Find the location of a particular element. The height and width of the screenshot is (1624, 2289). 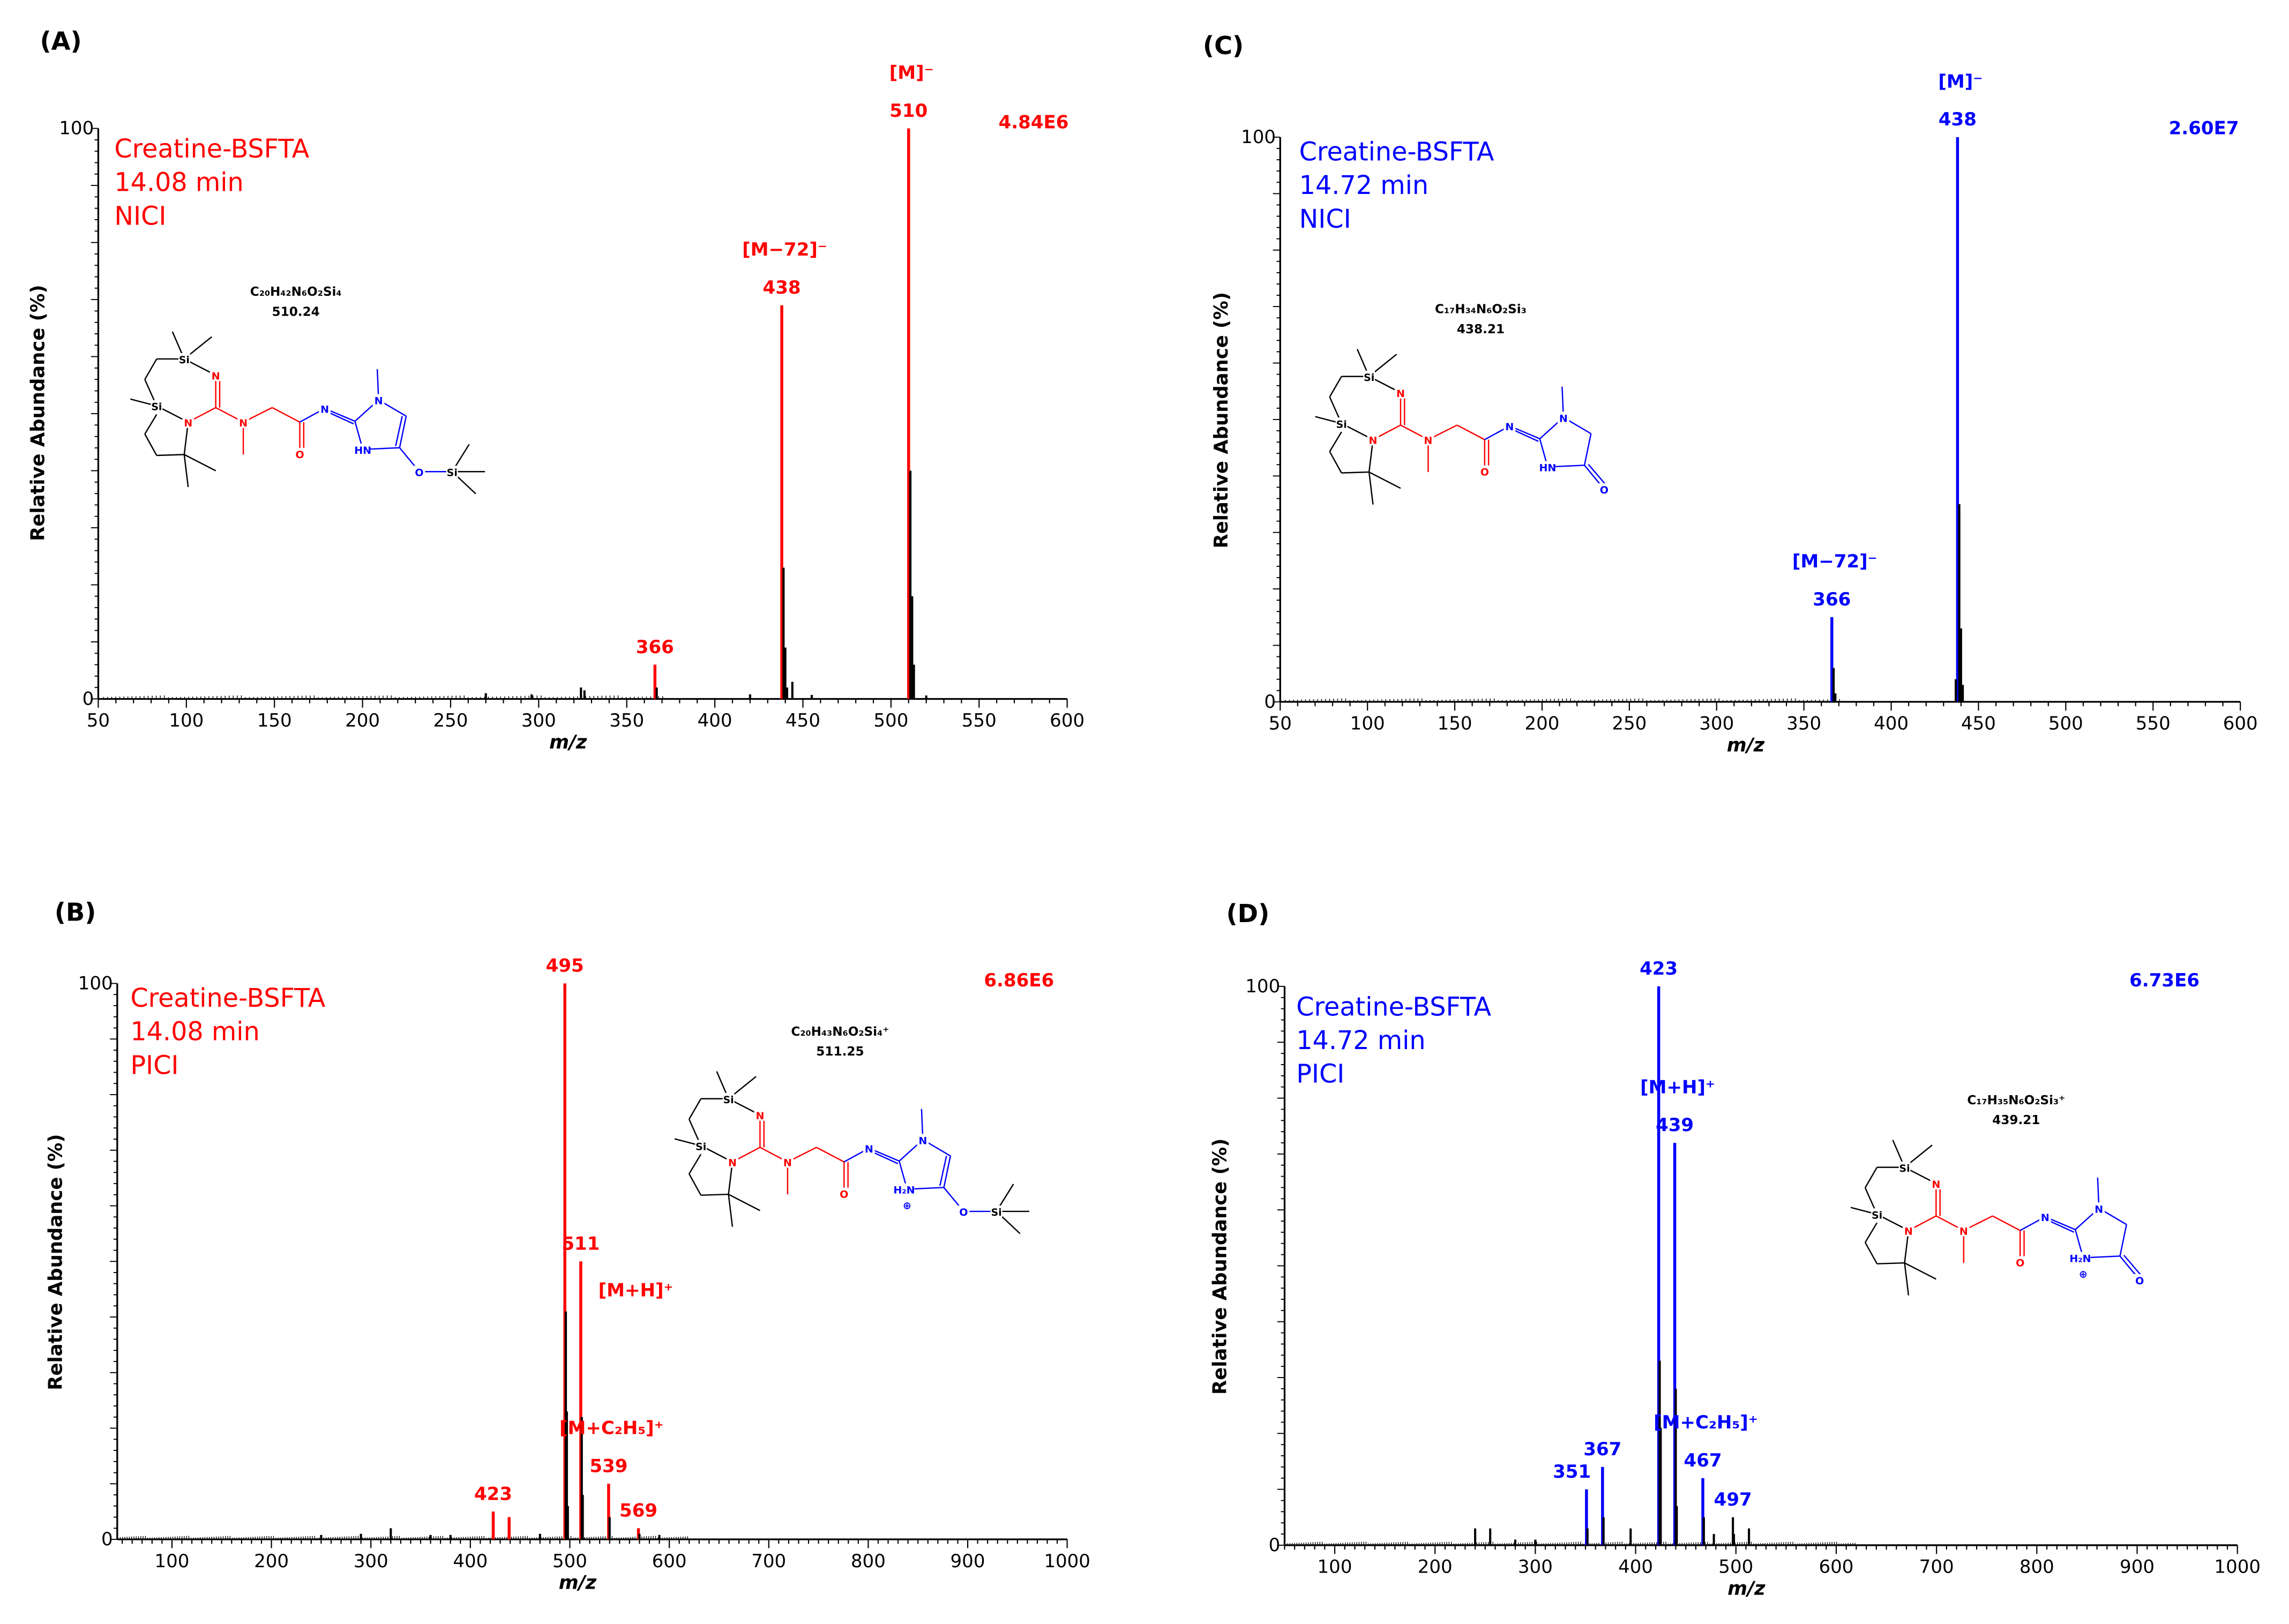

peak-label: 423 is located at coordinates (493, 1494).